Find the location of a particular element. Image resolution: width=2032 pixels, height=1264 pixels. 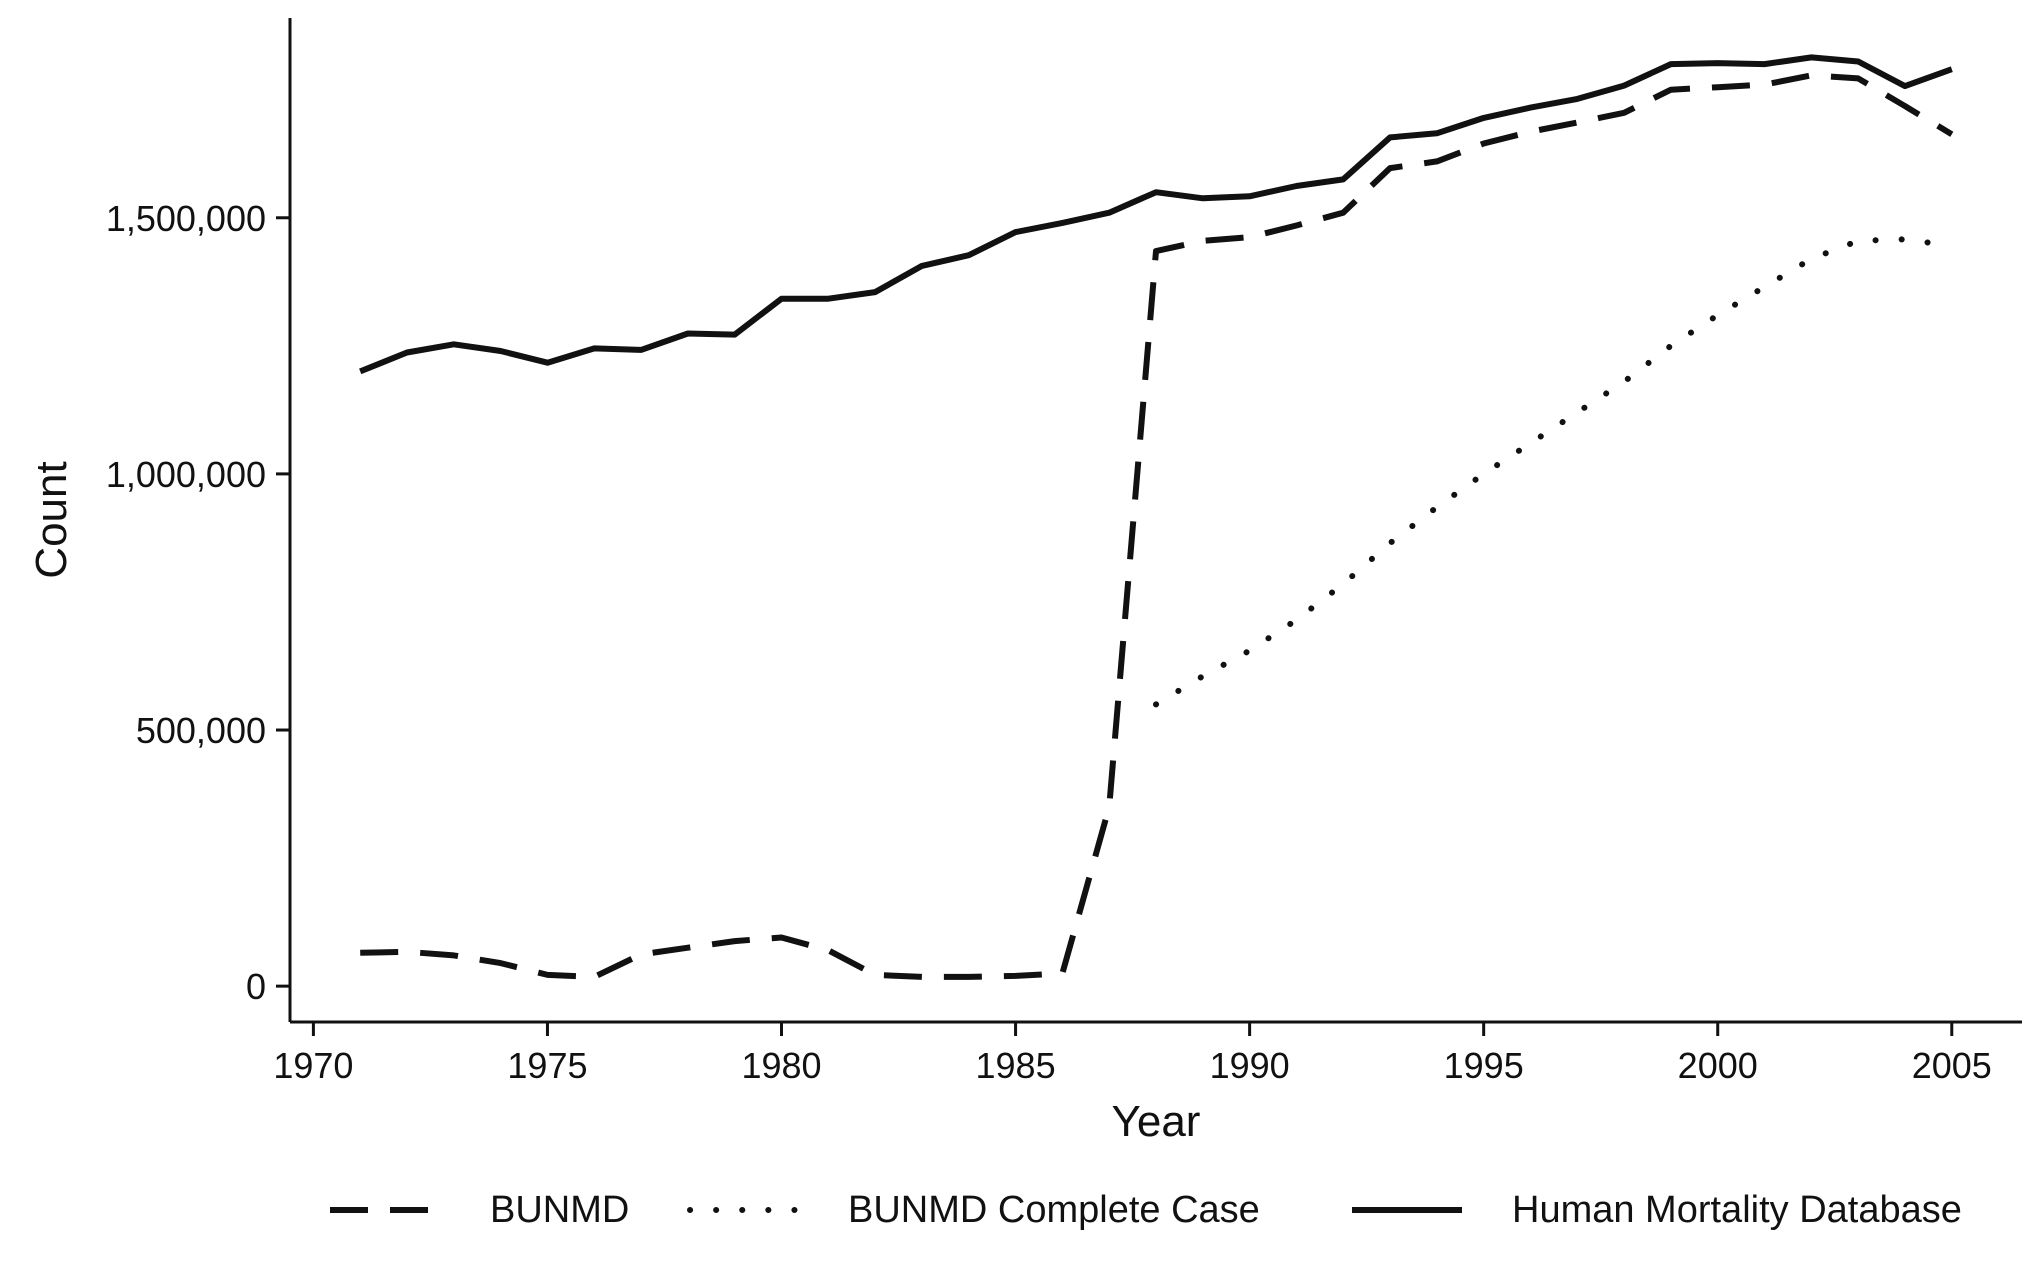

legend-label: BUNMD is located at coordinates (559, 1210).